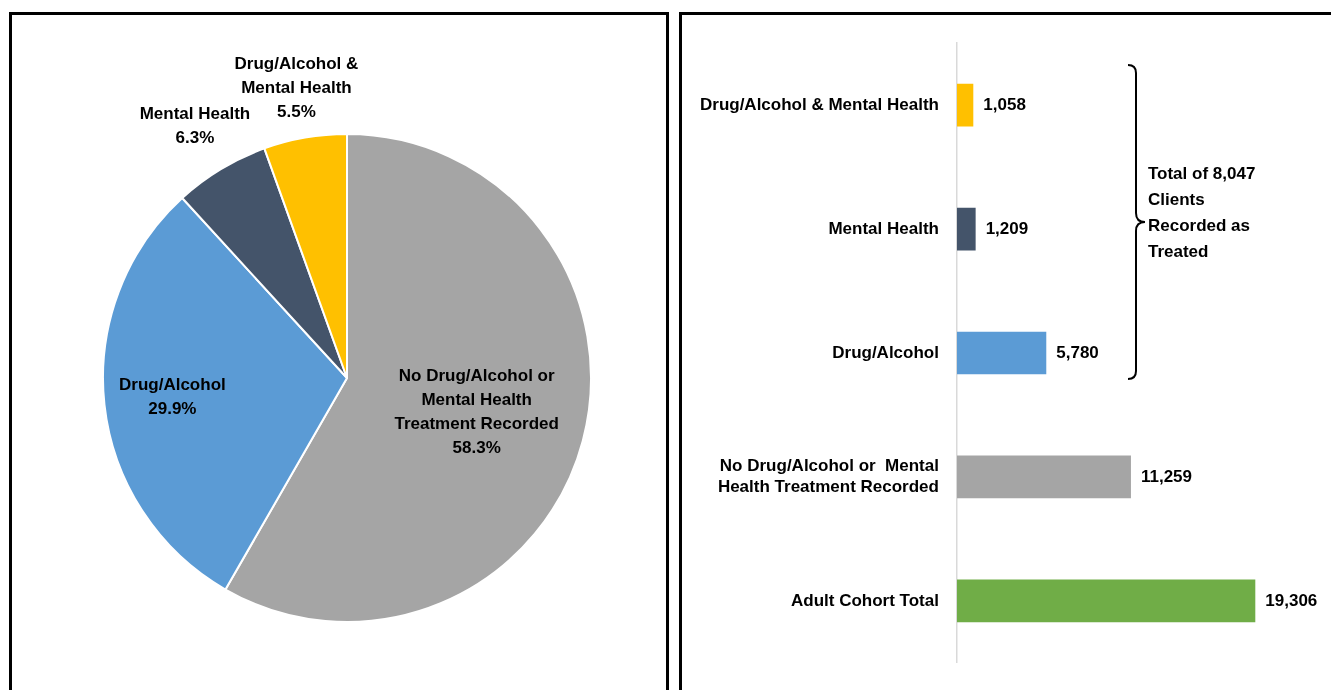 The width and height of the screenshot is (1331, 690). Describe the element at coordinates (195, 114) in the screenshot. I see `slice-label: Mental Health` at that location.